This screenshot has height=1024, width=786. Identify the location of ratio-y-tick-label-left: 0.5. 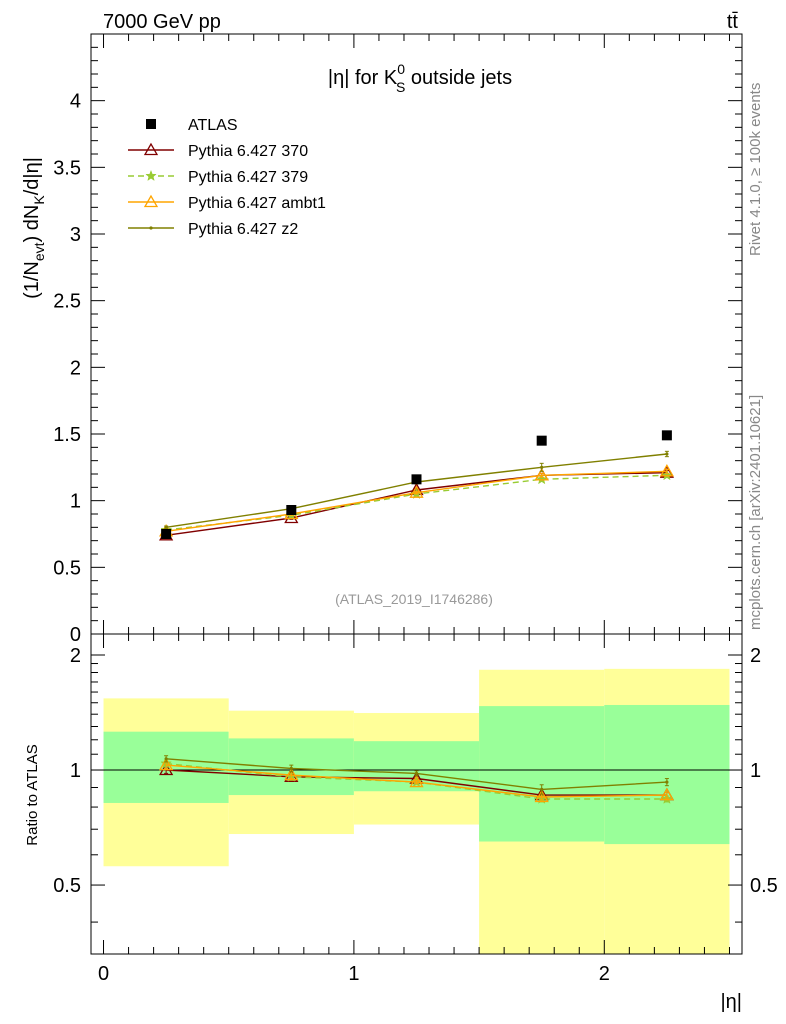
(67, 886).